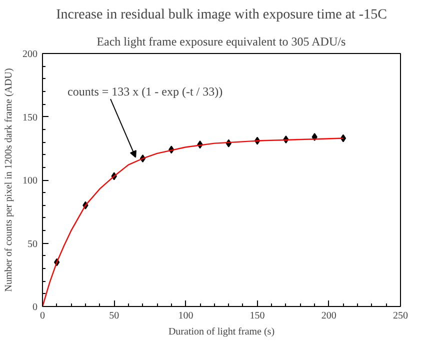 The width and height of the screenshot is (445, 344). I want to click on y-tick-label: 150, so click(30, 118).